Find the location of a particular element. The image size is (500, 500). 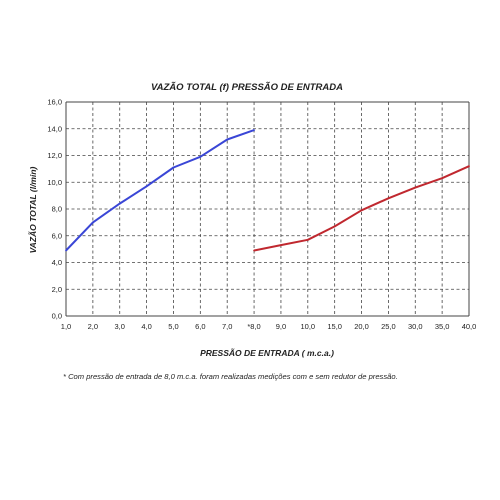

y-tick-label: 2,0 is located at coordinates (57, 289).